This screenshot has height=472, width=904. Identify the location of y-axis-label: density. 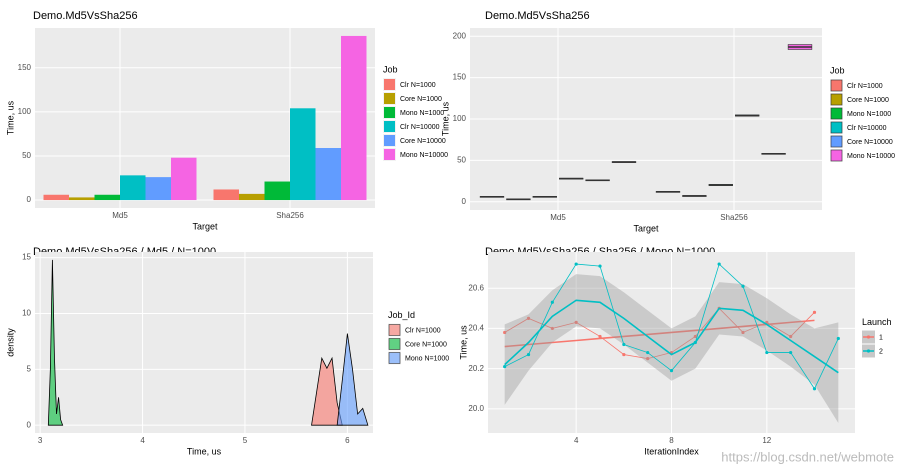
(10, 342).